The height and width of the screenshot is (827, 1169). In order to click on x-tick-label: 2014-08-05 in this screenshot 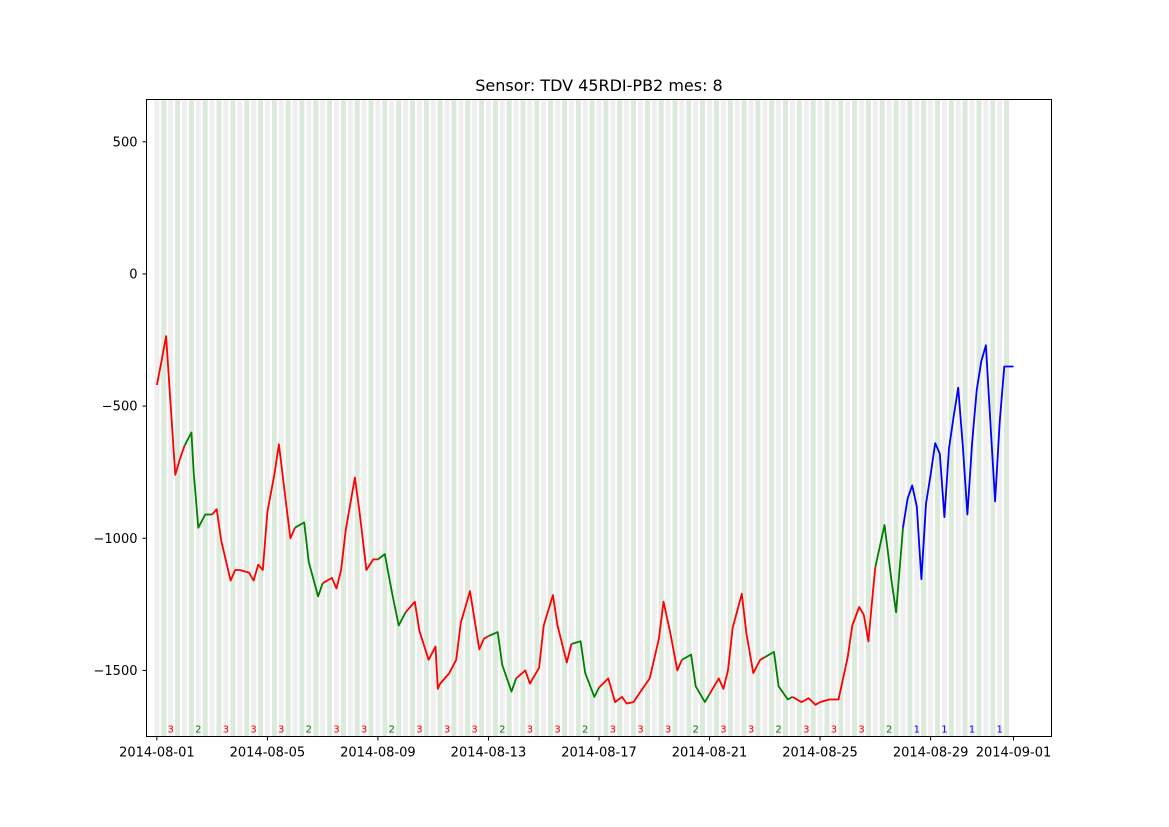, I will do `click(268, 753)`.